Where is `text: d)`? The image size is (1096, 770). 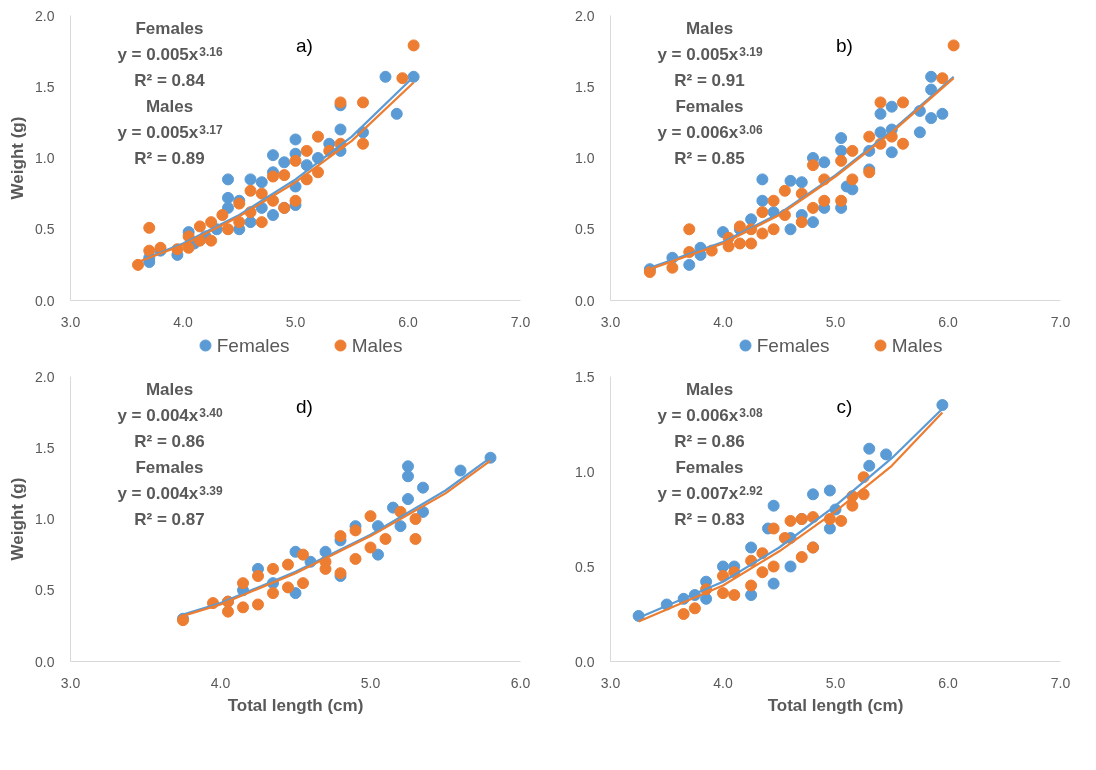 text: d) is located at coordinates (304, 406).